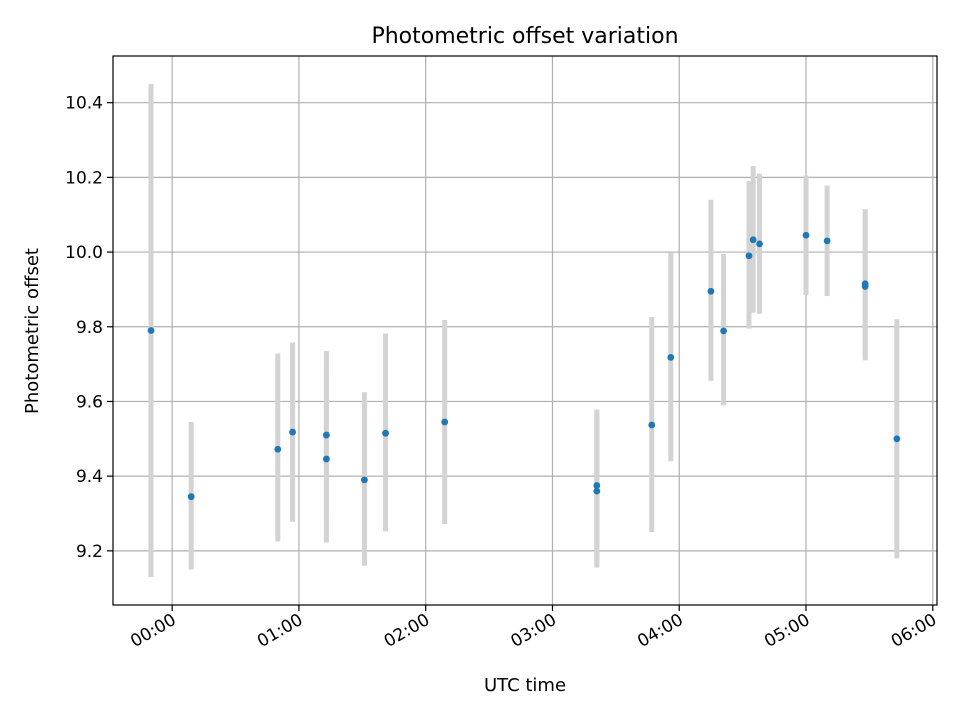  I want to click on chart-title: Photometric offset variation, so click(524, 36).